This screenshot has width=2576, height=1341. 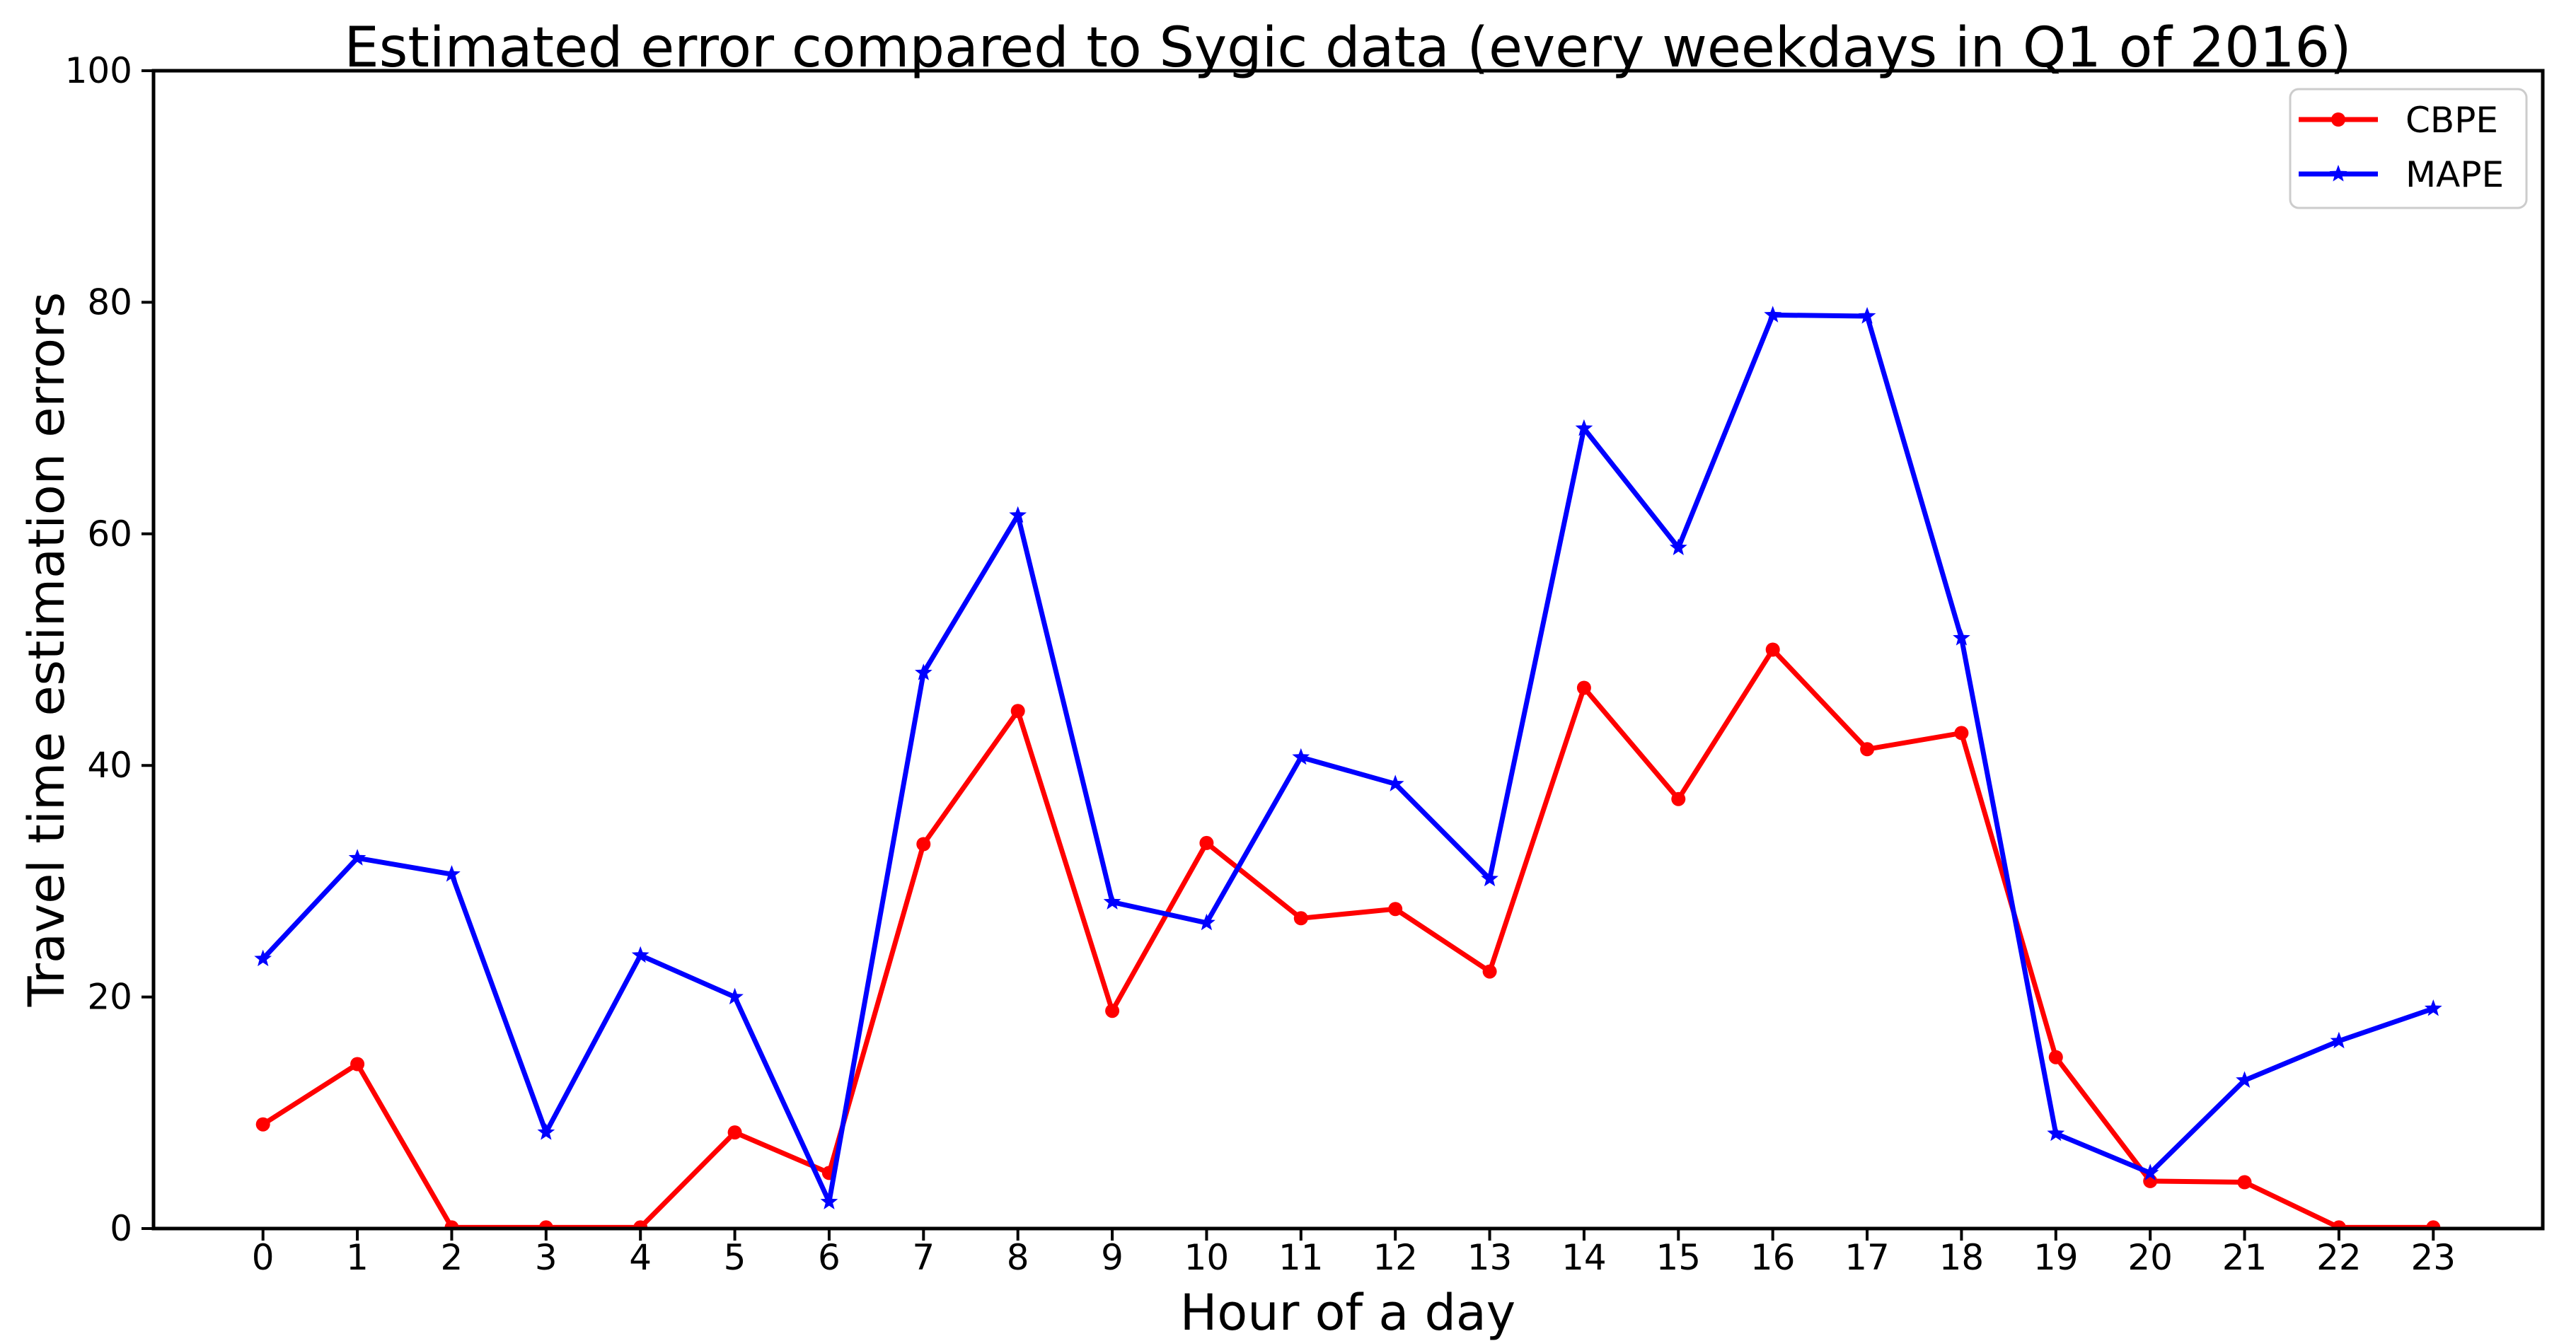 I want to click on x-tick-label: 1, so click(x=357, y=1257).